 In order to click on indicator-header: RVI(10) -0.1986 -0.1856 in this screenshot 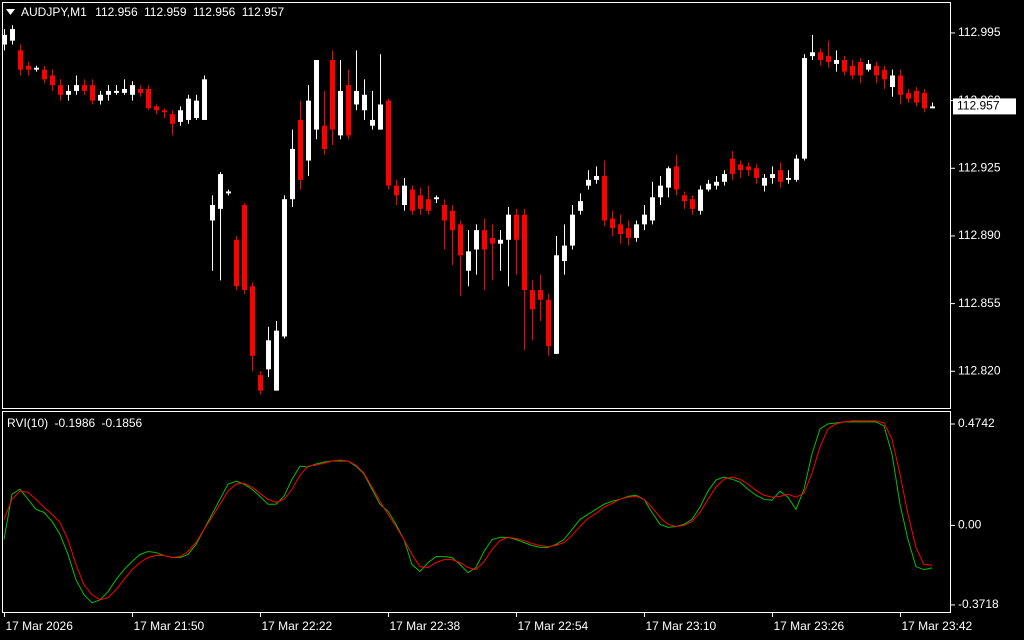, I will do `click(75, 423)`.